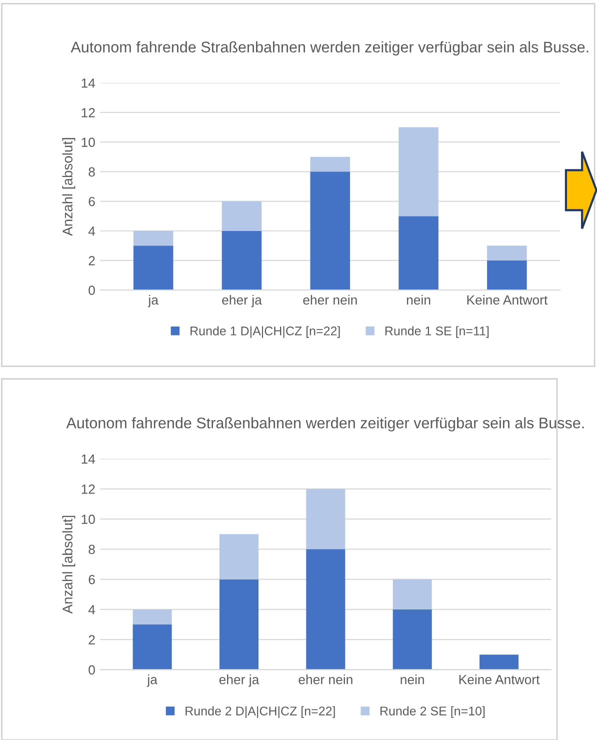 This screenshot has height=740, width=597. I want to click on legend-label: Runde 1 D|A|CH|CZ [n=22], so click(265, 332).